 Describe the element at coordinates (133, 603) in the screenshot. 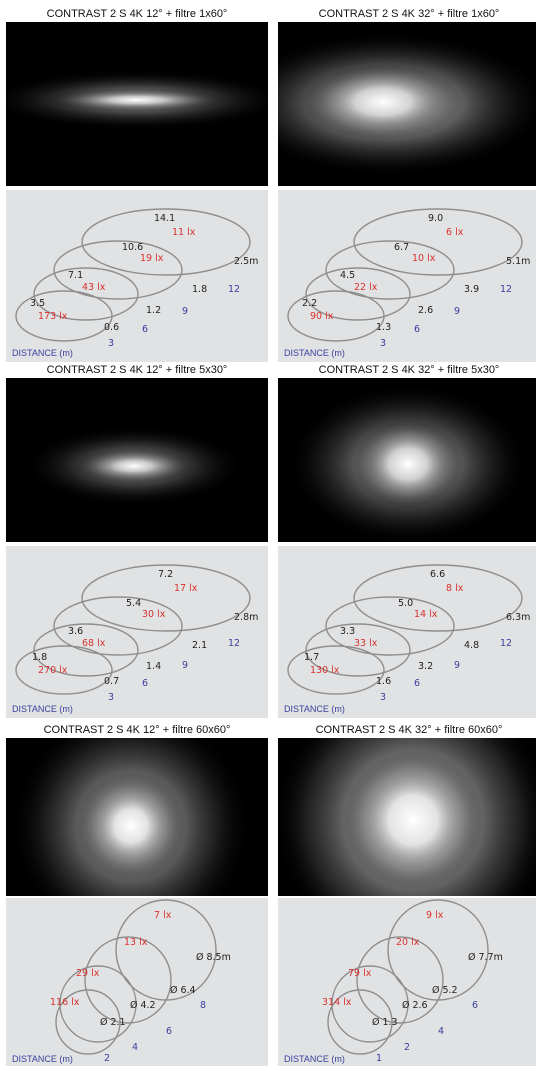

I see `diameter-label-3: 5.4` at that location.